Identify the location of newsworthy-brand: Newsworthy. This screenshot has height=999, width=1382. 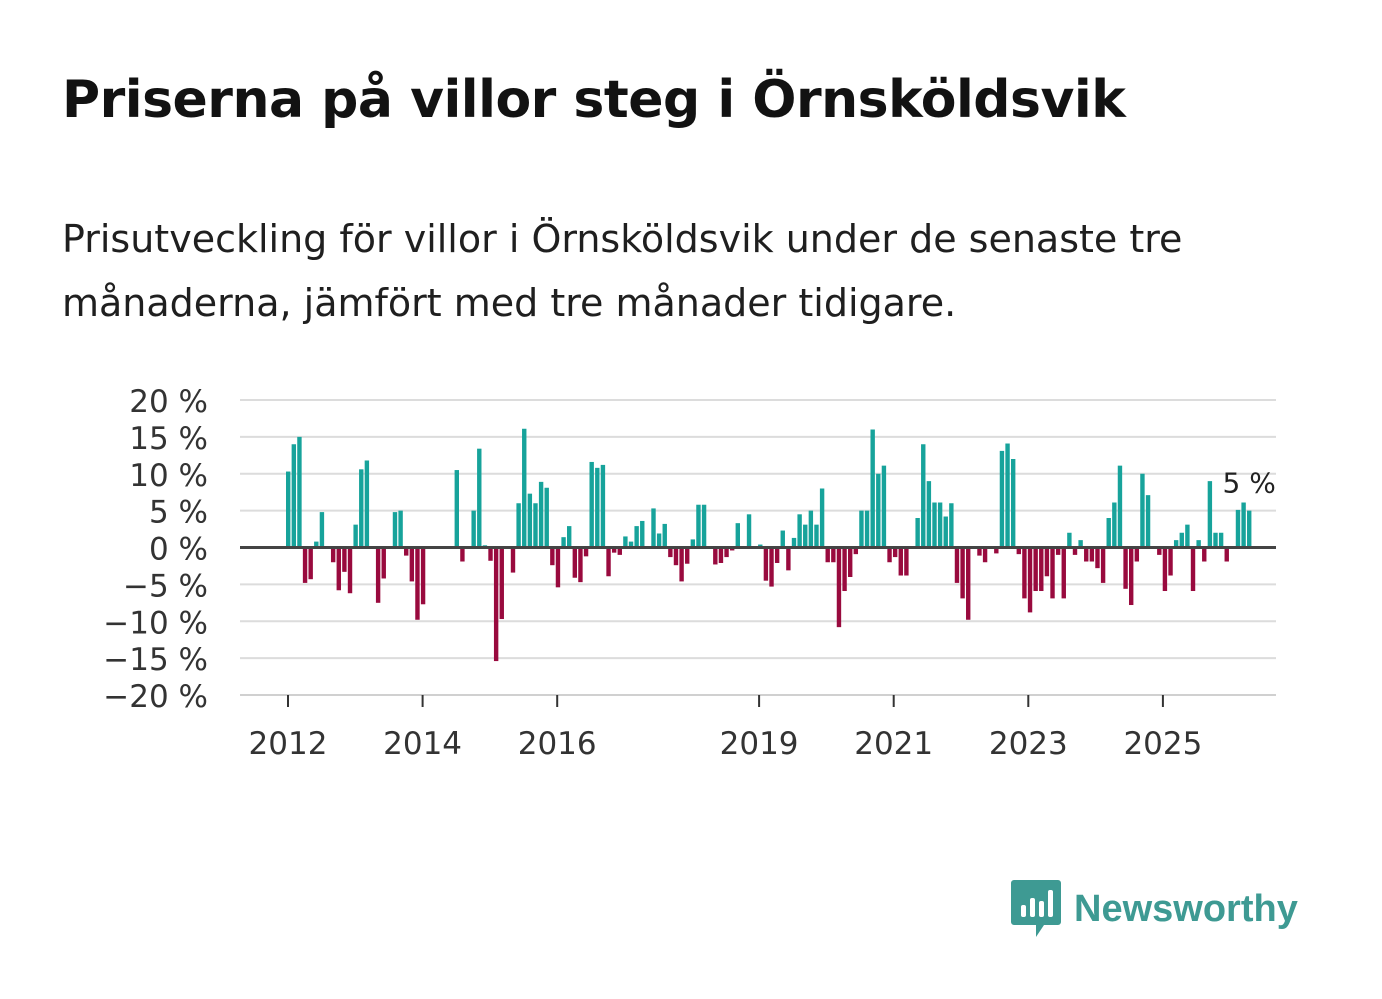
(1154, 909).